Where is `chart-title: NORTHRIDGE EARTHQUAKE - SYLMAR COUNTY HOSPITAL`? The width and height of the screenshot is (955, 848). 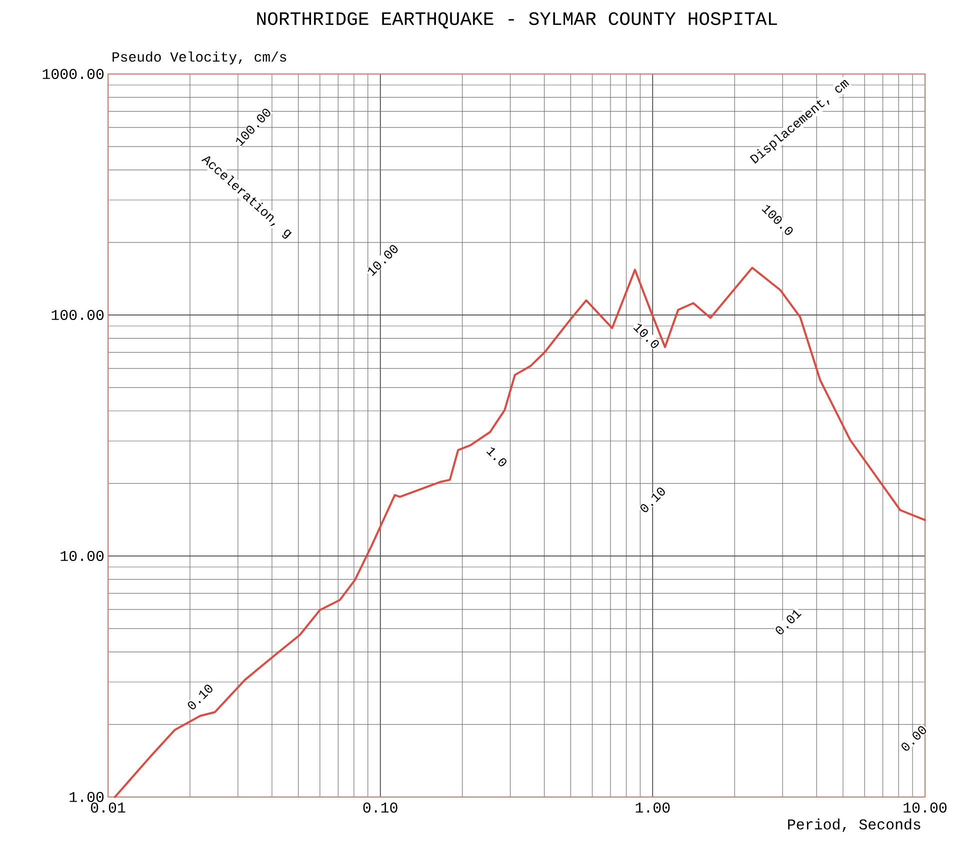
chart-title: NORTHRIDGE EARTHQUAKE - SYLMAR COUNTY HOSPITAL is located at coordinates (517, 20).